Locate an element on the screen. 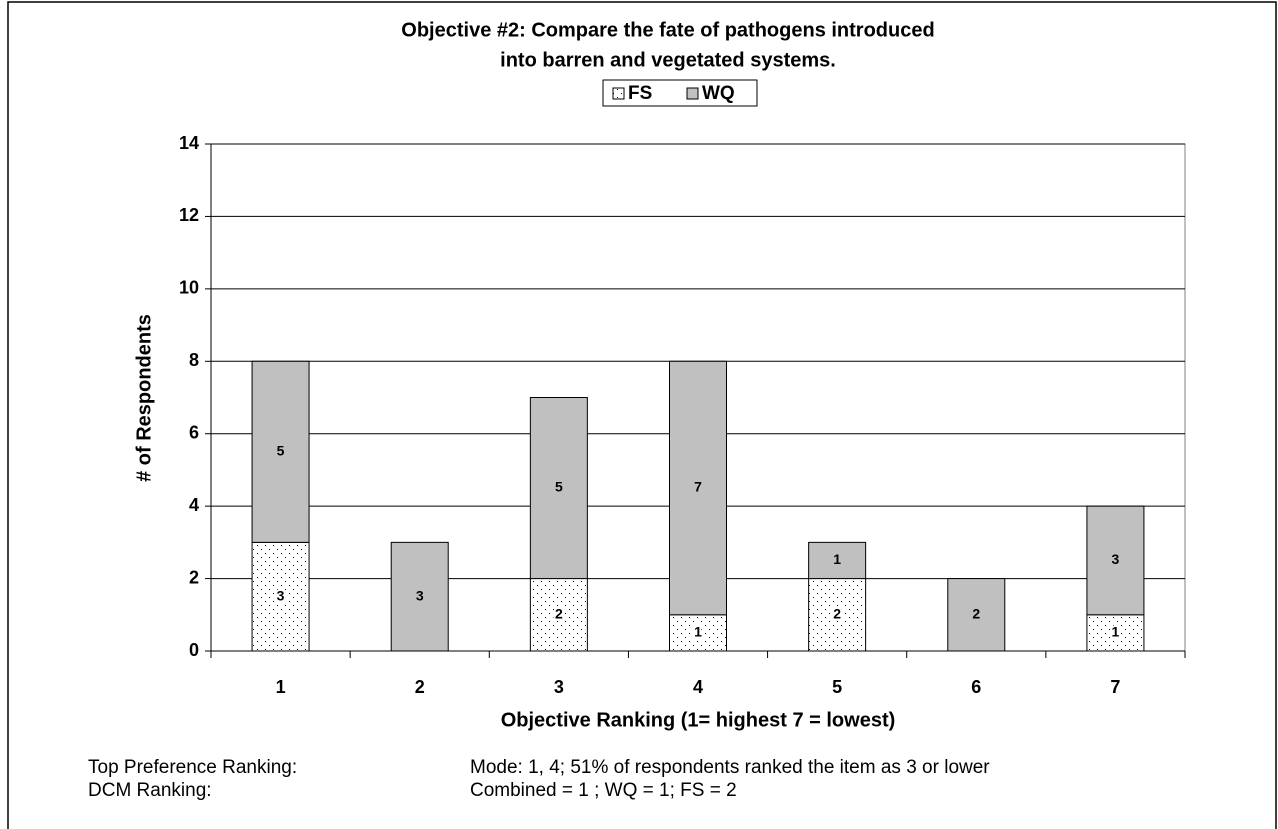  x-tick-label: 5 is located at coordinates (837, 687).